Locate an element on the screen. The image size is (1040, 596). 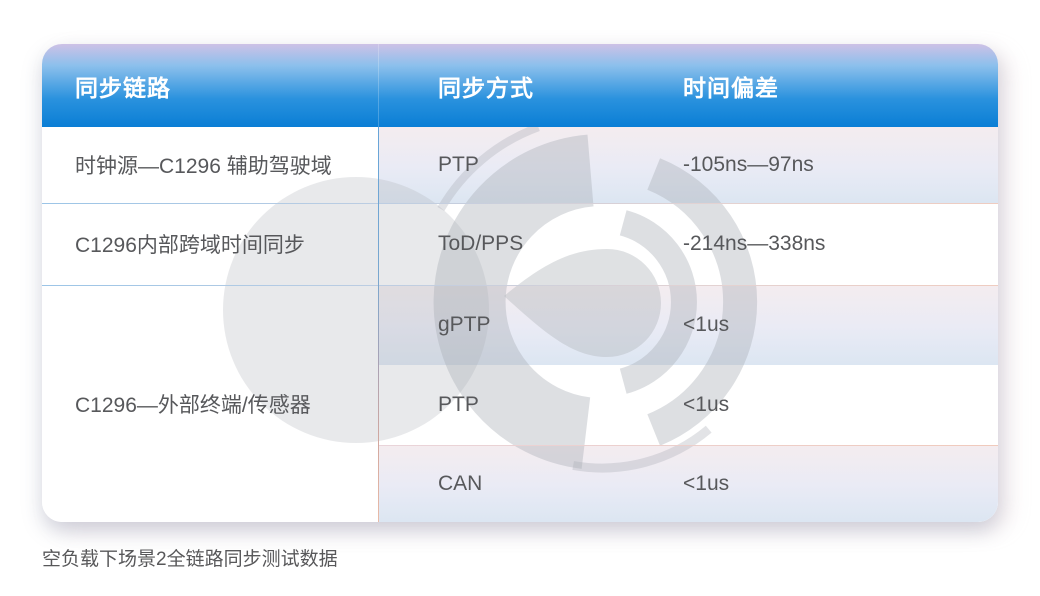
cell-link-row3-merged: C1296—外部终端/传感器 is located at coordinates (193, 405).